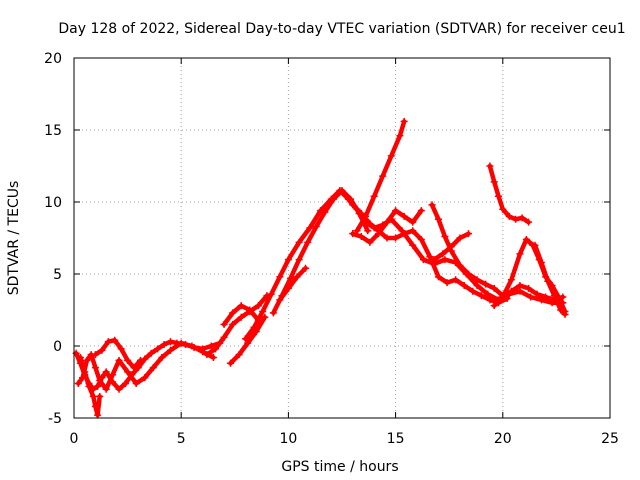 The height and width of the screenshot is (480, 640). Describe the element at coordinates (53, 131) in the screenshot. I see `y-tick-label: 15` at that location.